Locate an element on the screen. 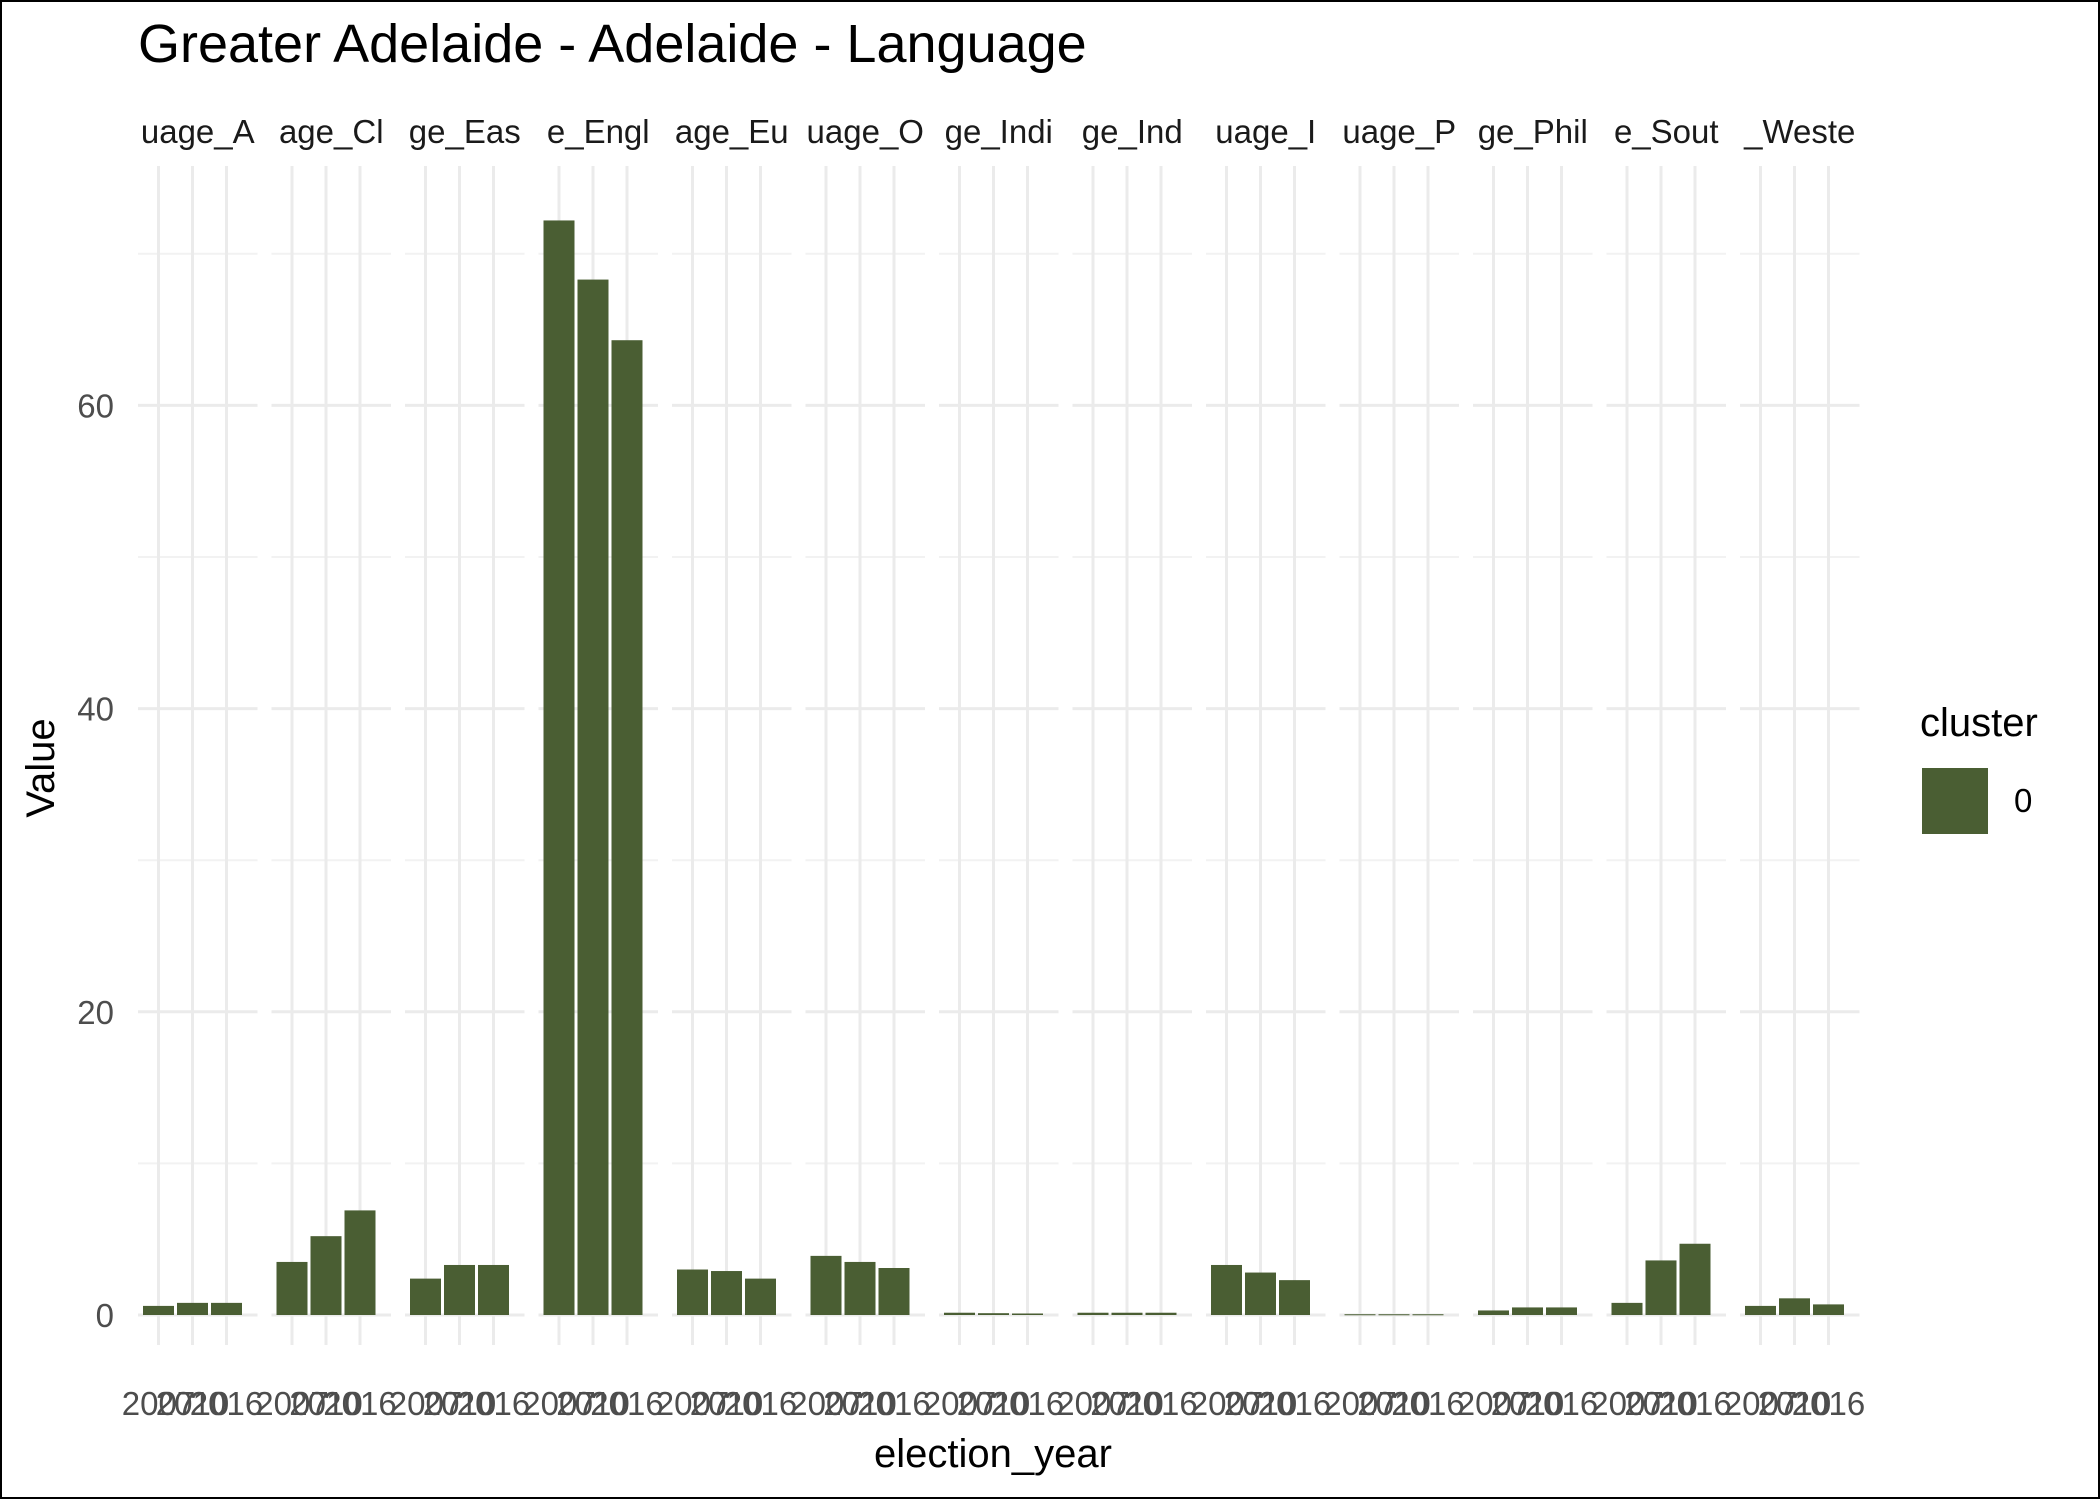 The height and width of the screenshot is (1499, 2100). bar-ge_Ind-2007 is located at coordinates (1093, 1313).